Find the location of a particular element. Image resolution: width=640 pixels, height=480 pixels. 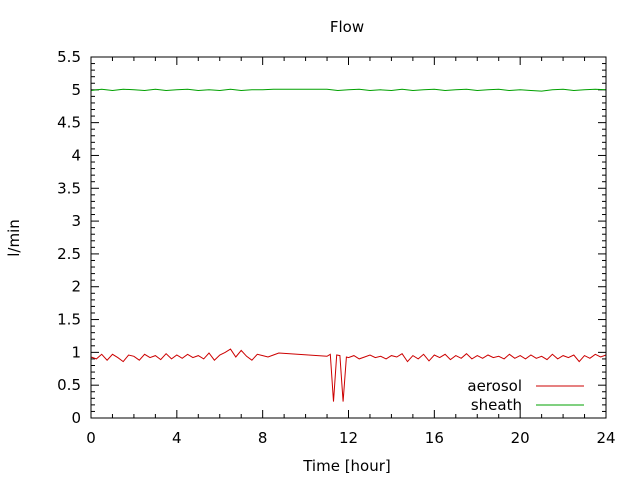

legend-label-sheath: sheath is located at coordinates (496, 405).